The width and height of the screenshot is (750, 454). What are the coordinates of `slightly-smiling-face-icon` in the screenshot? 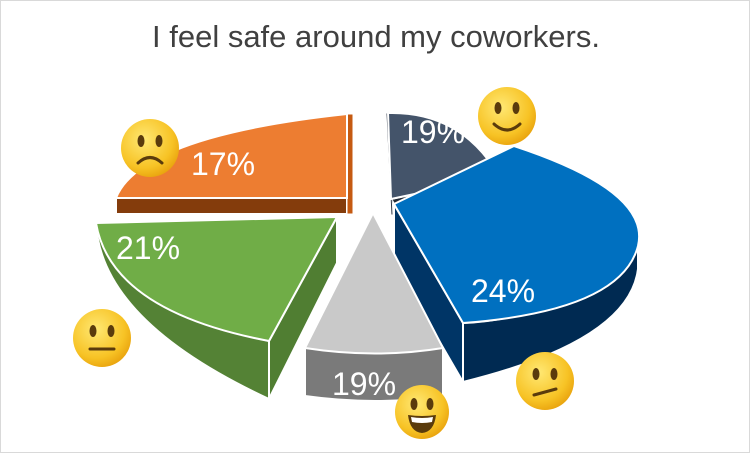 It's located at (507, 116).